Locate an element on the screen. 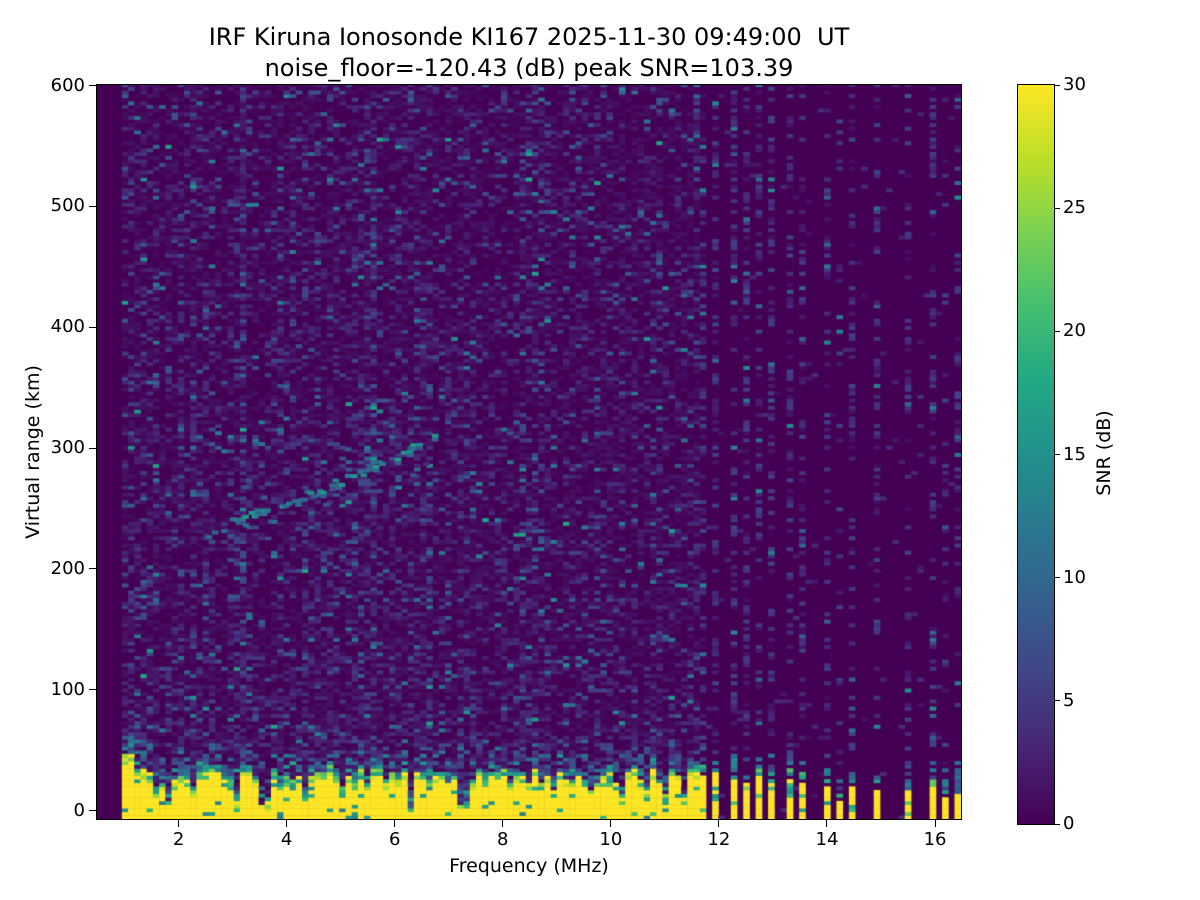  y-tick-label: 100 is located at coordinates (67, 689).